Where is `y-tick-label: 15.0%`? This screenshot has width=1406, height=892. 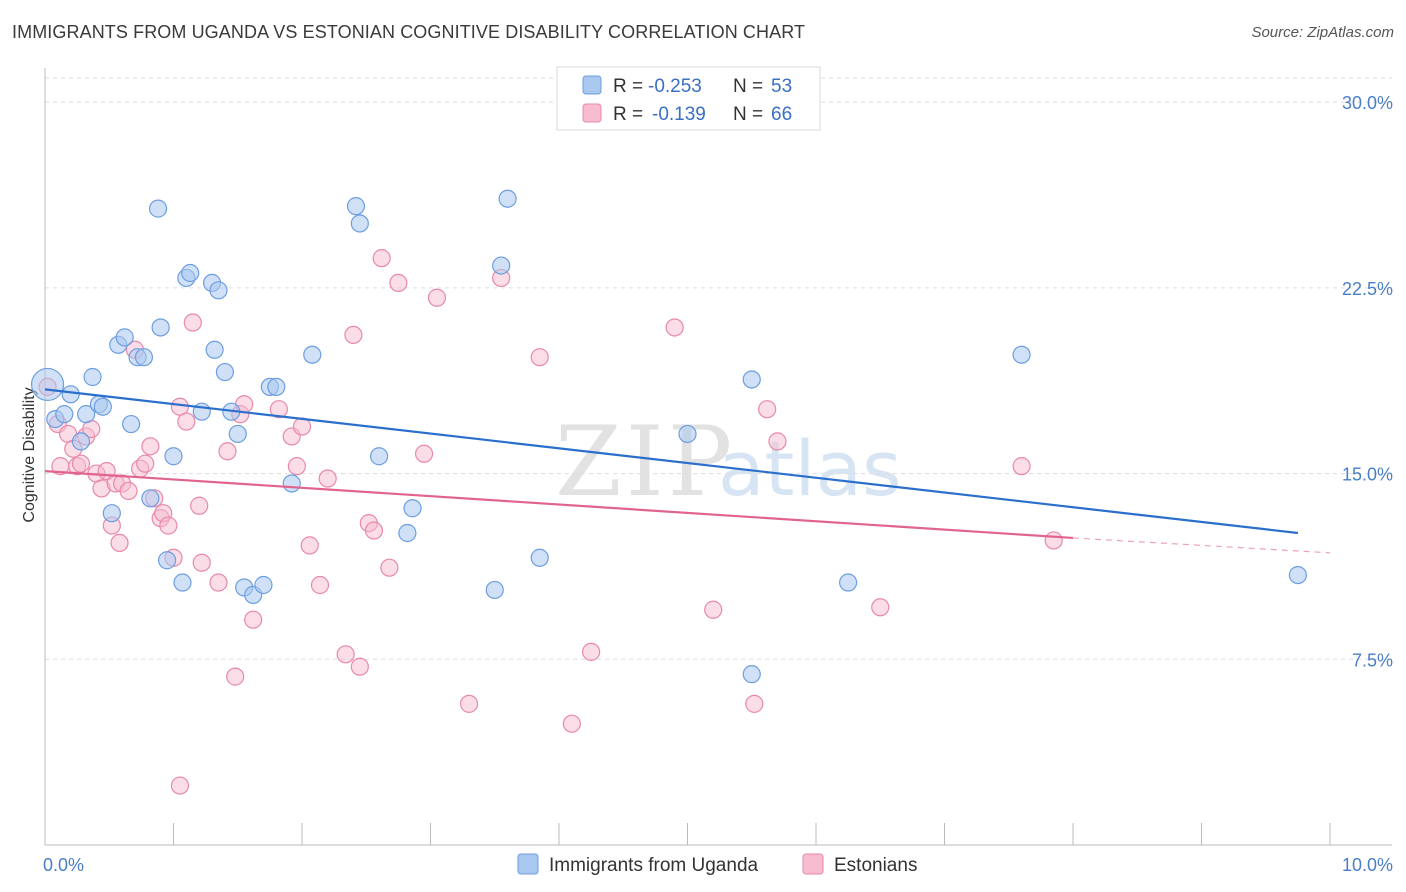
y-tick-label: 15.0% is located at coordinates (1367, 475).